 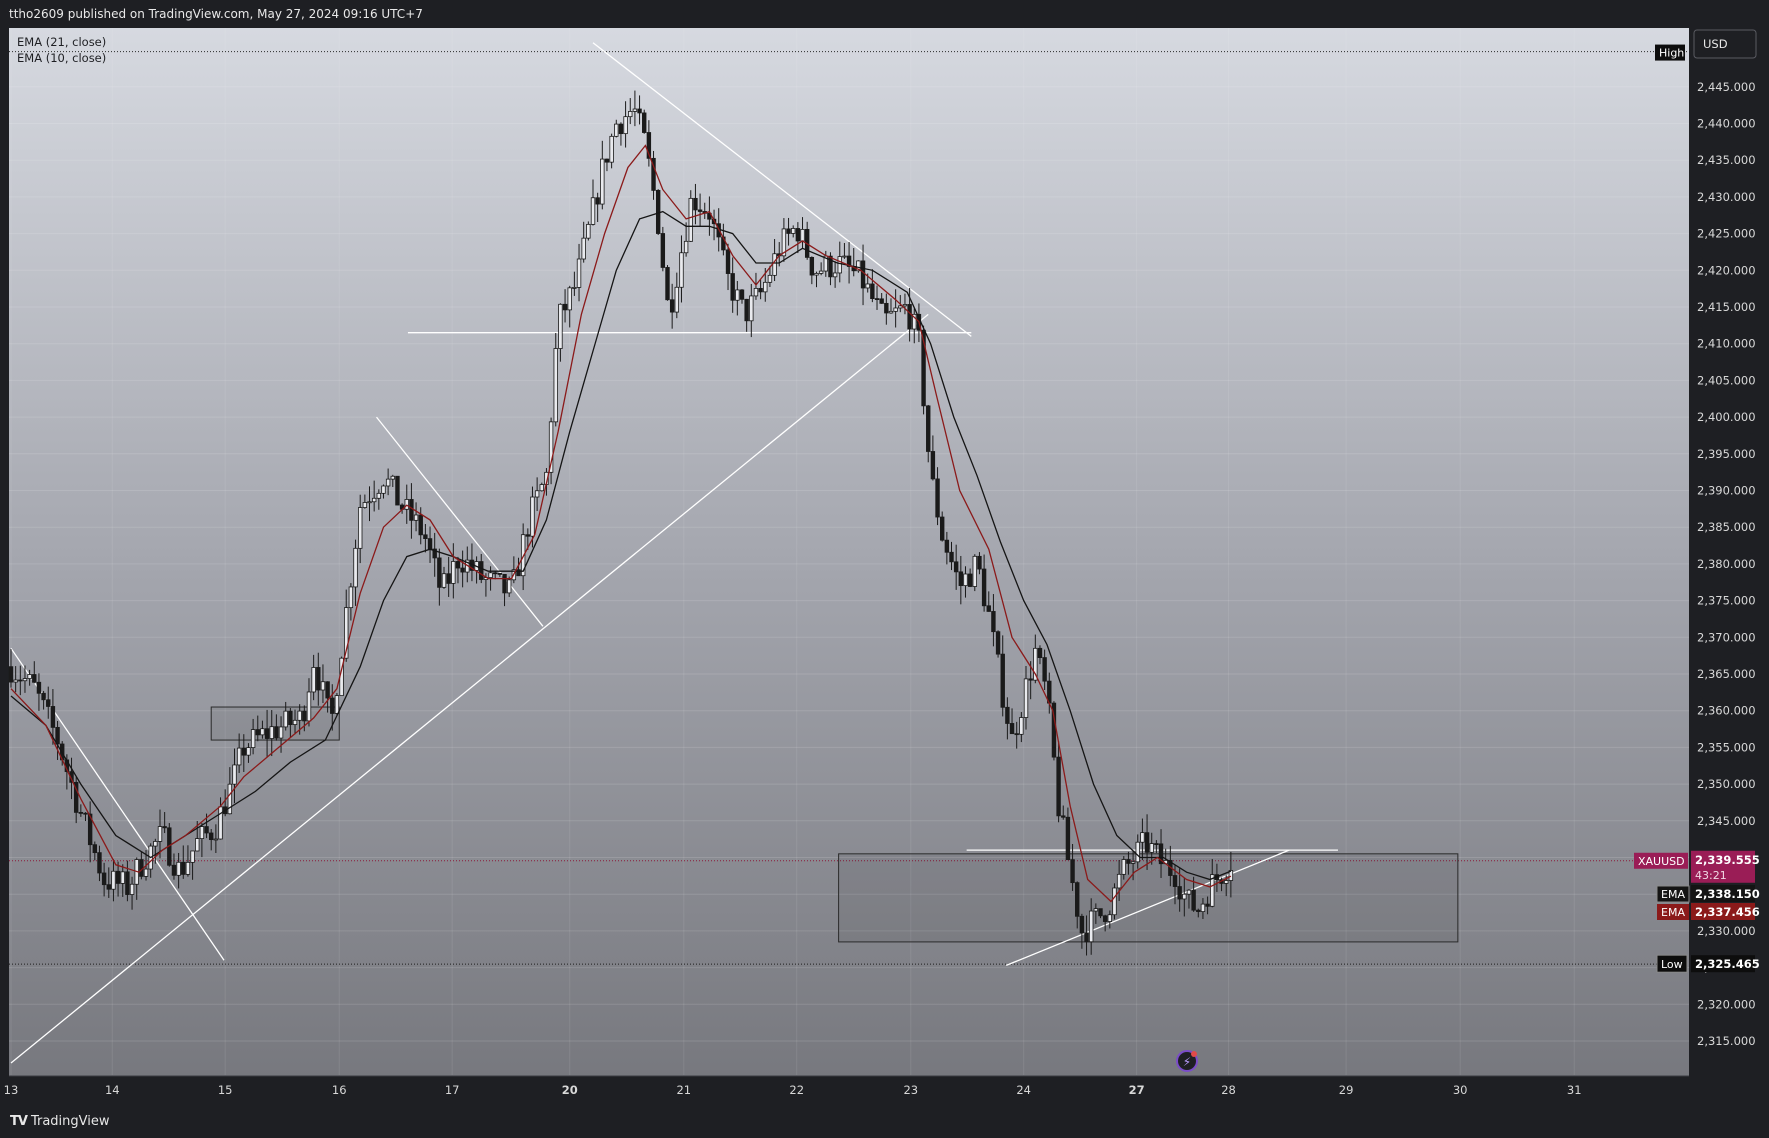 What do you see at coordinates (1726, 454) in the screenshot?
I see `price-tick-label: 2,395.000` at bounding box center [1726, 454].